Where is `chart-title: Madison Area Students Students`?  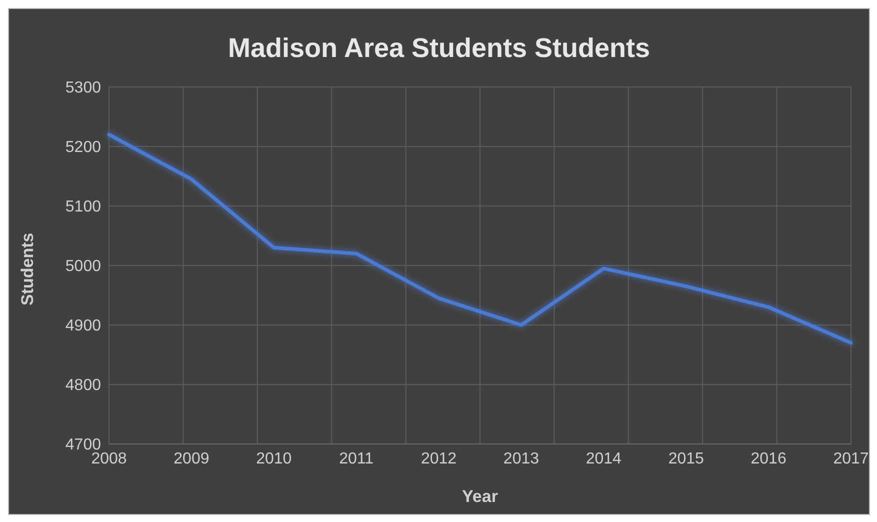 chart-title: Madison Area Students Students is located at coordinates (439, 48).